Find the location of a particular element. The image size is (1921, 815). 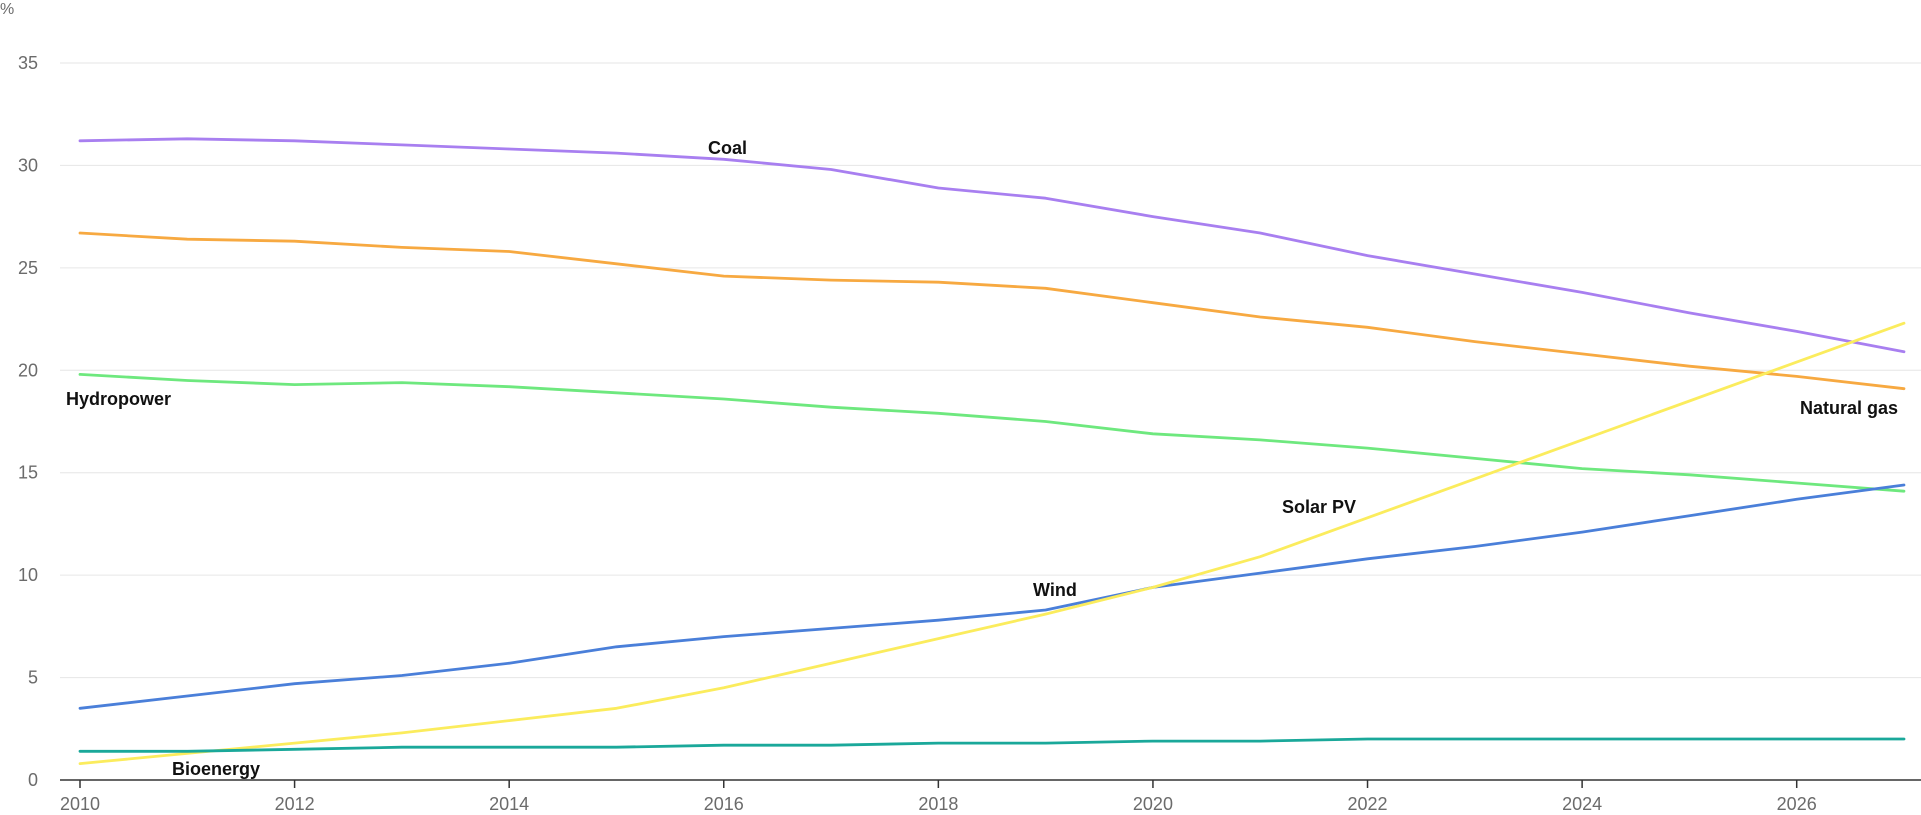

series-label-wind: Wind is located at coordinates (1055, 590).